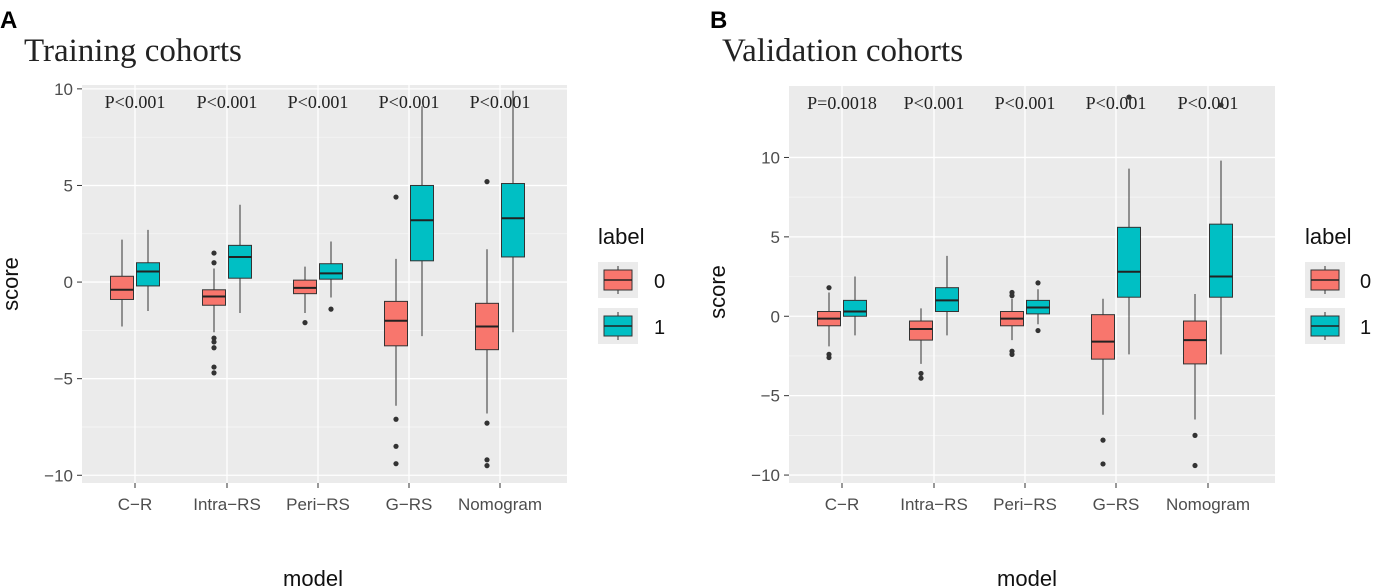 The height and width of the screenshot is (588, 1373). What do you see at coordinates (842, 103) in the screenshot?
I see `p-value-annotation-b: P=0.0018` at bounding box center [842, 103].